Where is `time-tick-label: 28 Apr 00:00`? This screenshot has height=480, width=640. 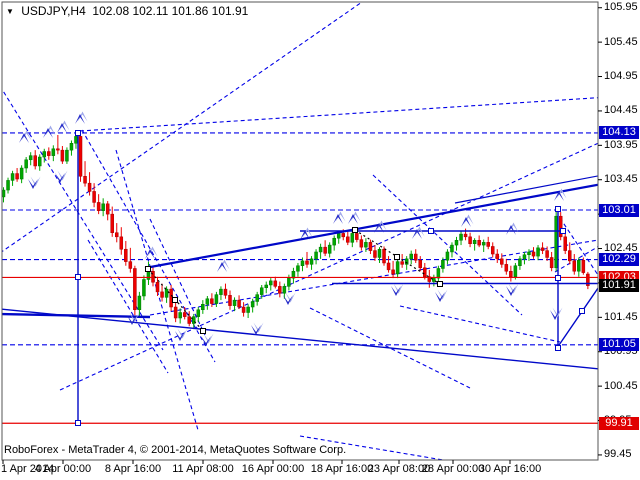
time-tick-label: 28 Apr 00:00 is located at coordinates (453, 469).